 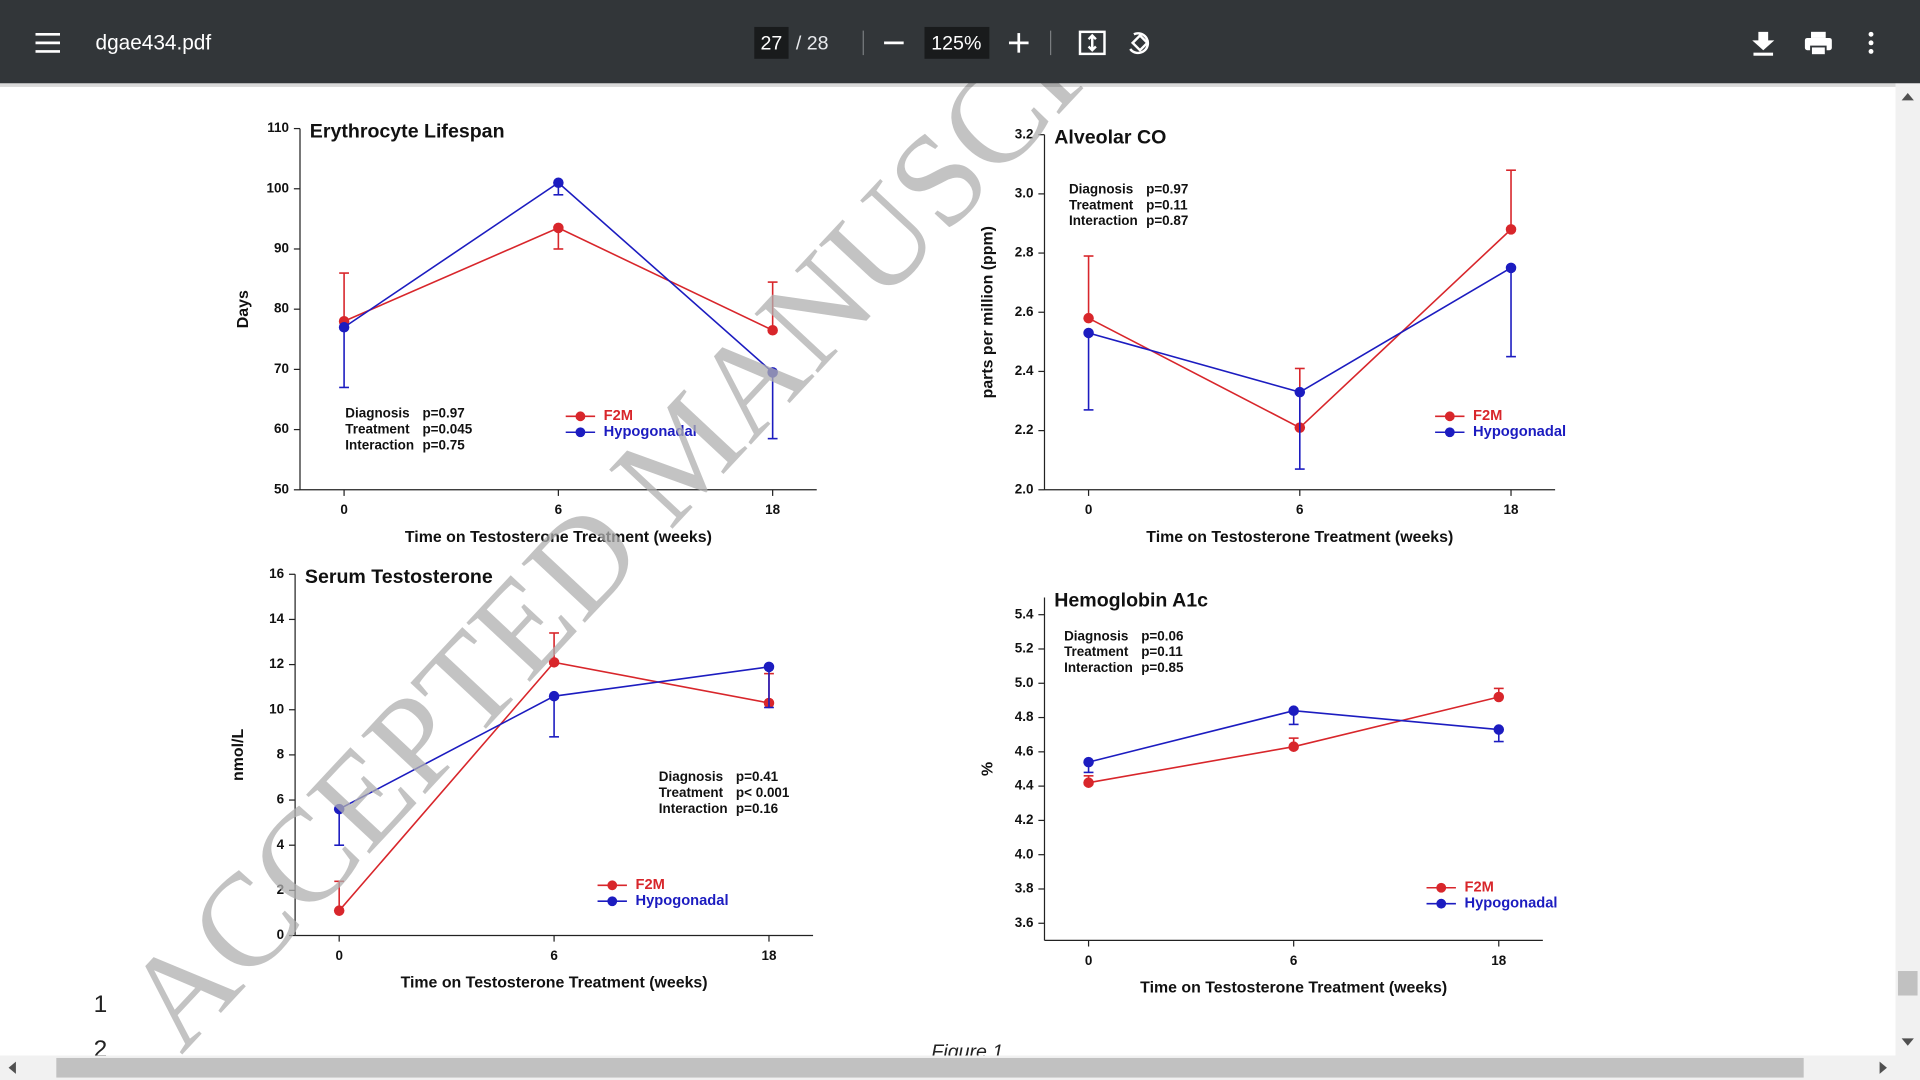 I want to click on scroll-left, so click(x=12, y=1067).